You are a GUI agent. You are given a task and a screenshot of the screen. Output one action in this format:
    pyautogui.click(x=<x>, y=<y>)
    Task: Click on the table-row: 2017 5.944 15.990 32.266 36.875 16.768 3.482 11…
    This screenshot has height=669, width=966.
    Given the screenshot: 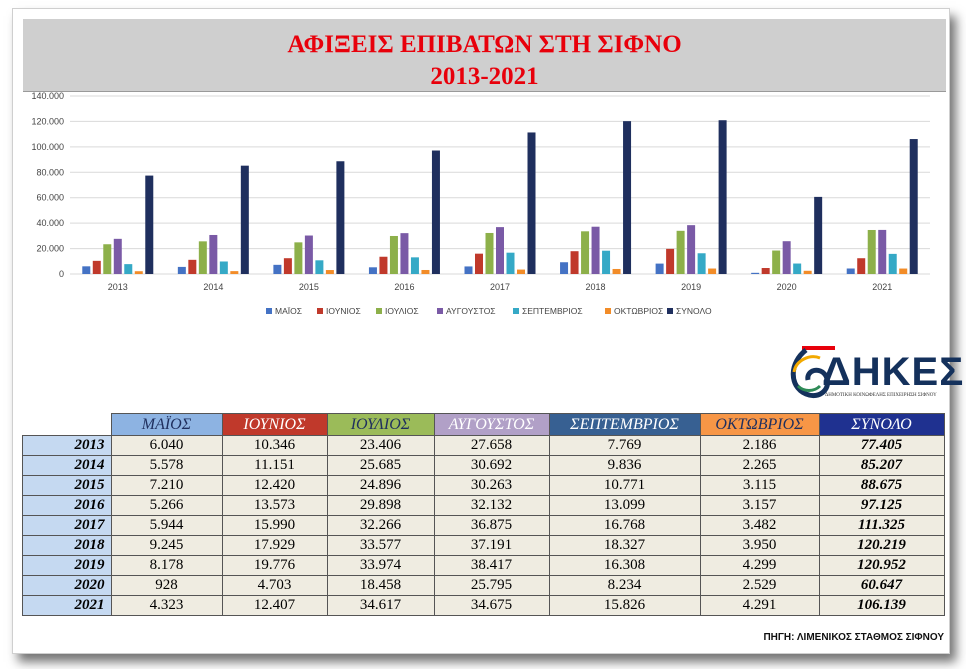 What is the action you would take?
    pyautogui.click(x=483, y=525)
    